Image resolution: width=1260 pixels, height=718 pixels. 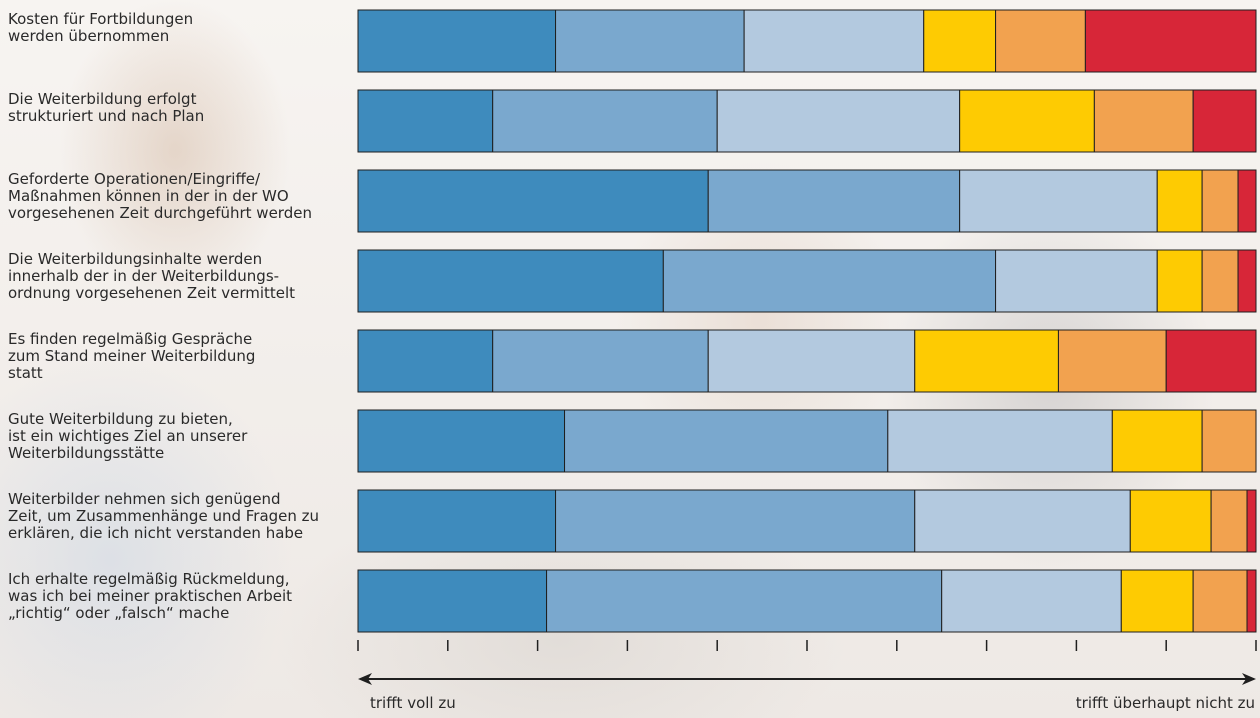 I want to click on arrow-left-icon, so click(x=365, y=679).